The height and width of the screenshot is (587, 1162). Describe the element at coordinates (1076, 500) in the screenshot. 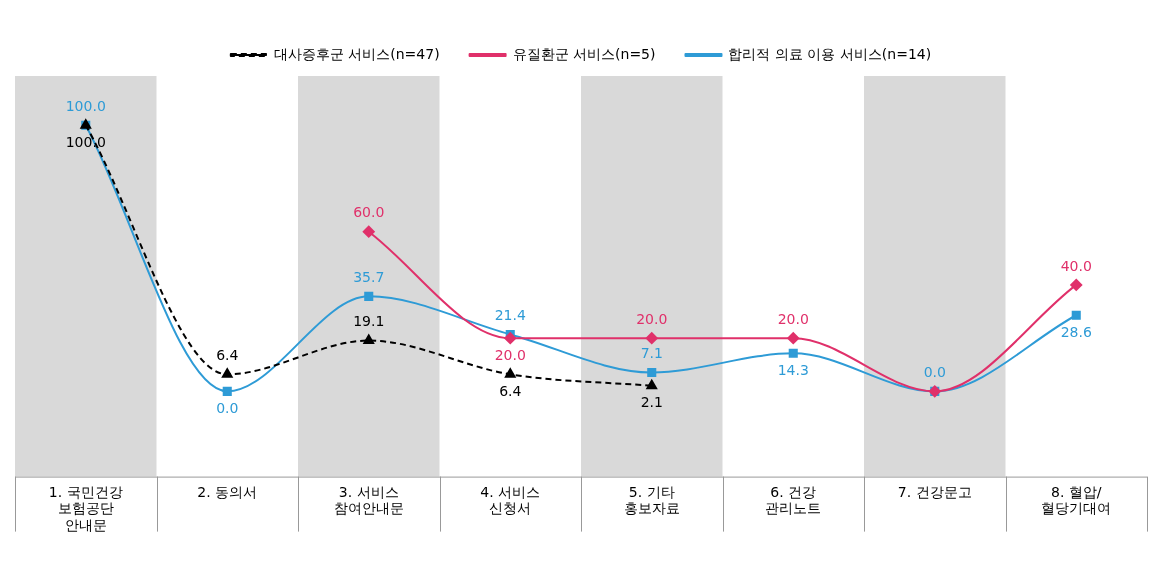

I see `x-tick-label: 8. 혈압/ 혈당기대여` at that location.